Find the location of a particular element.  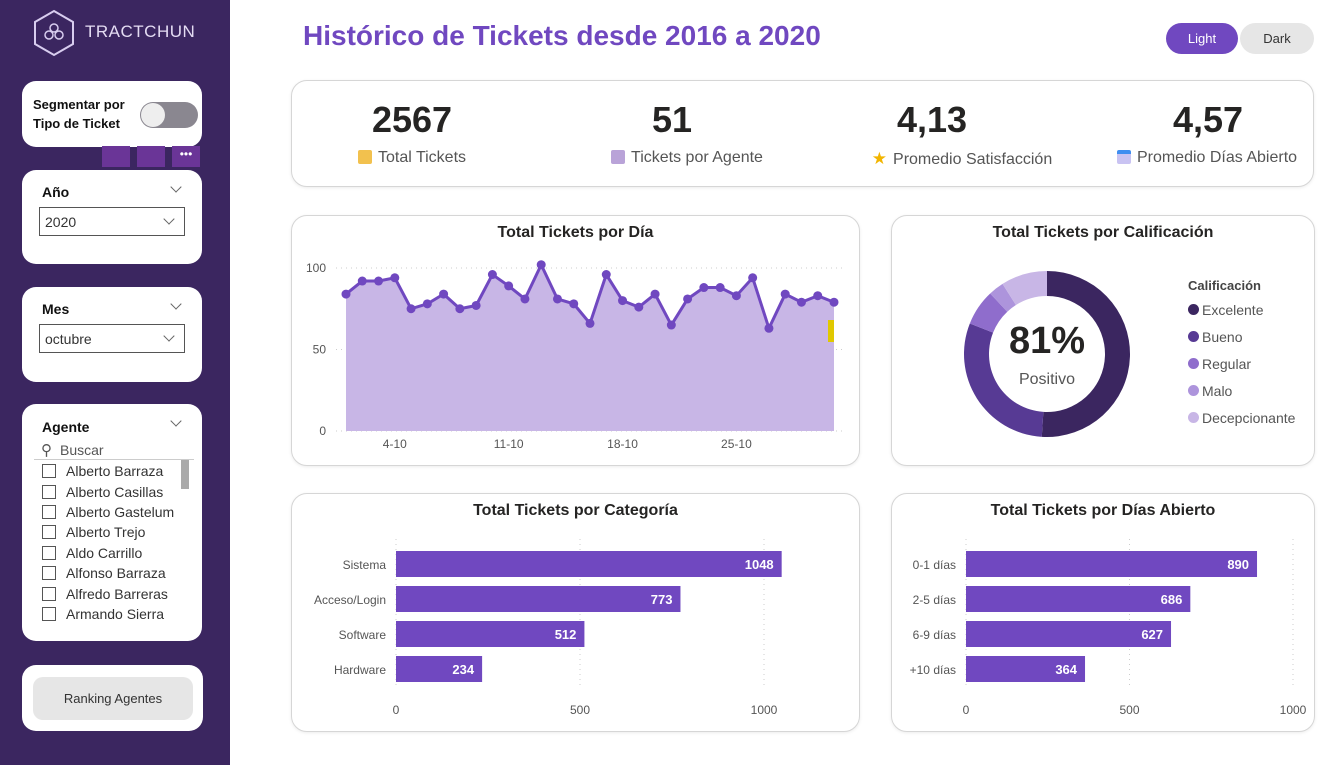

legend-label: Regular is located at coordinates (1227, 363).